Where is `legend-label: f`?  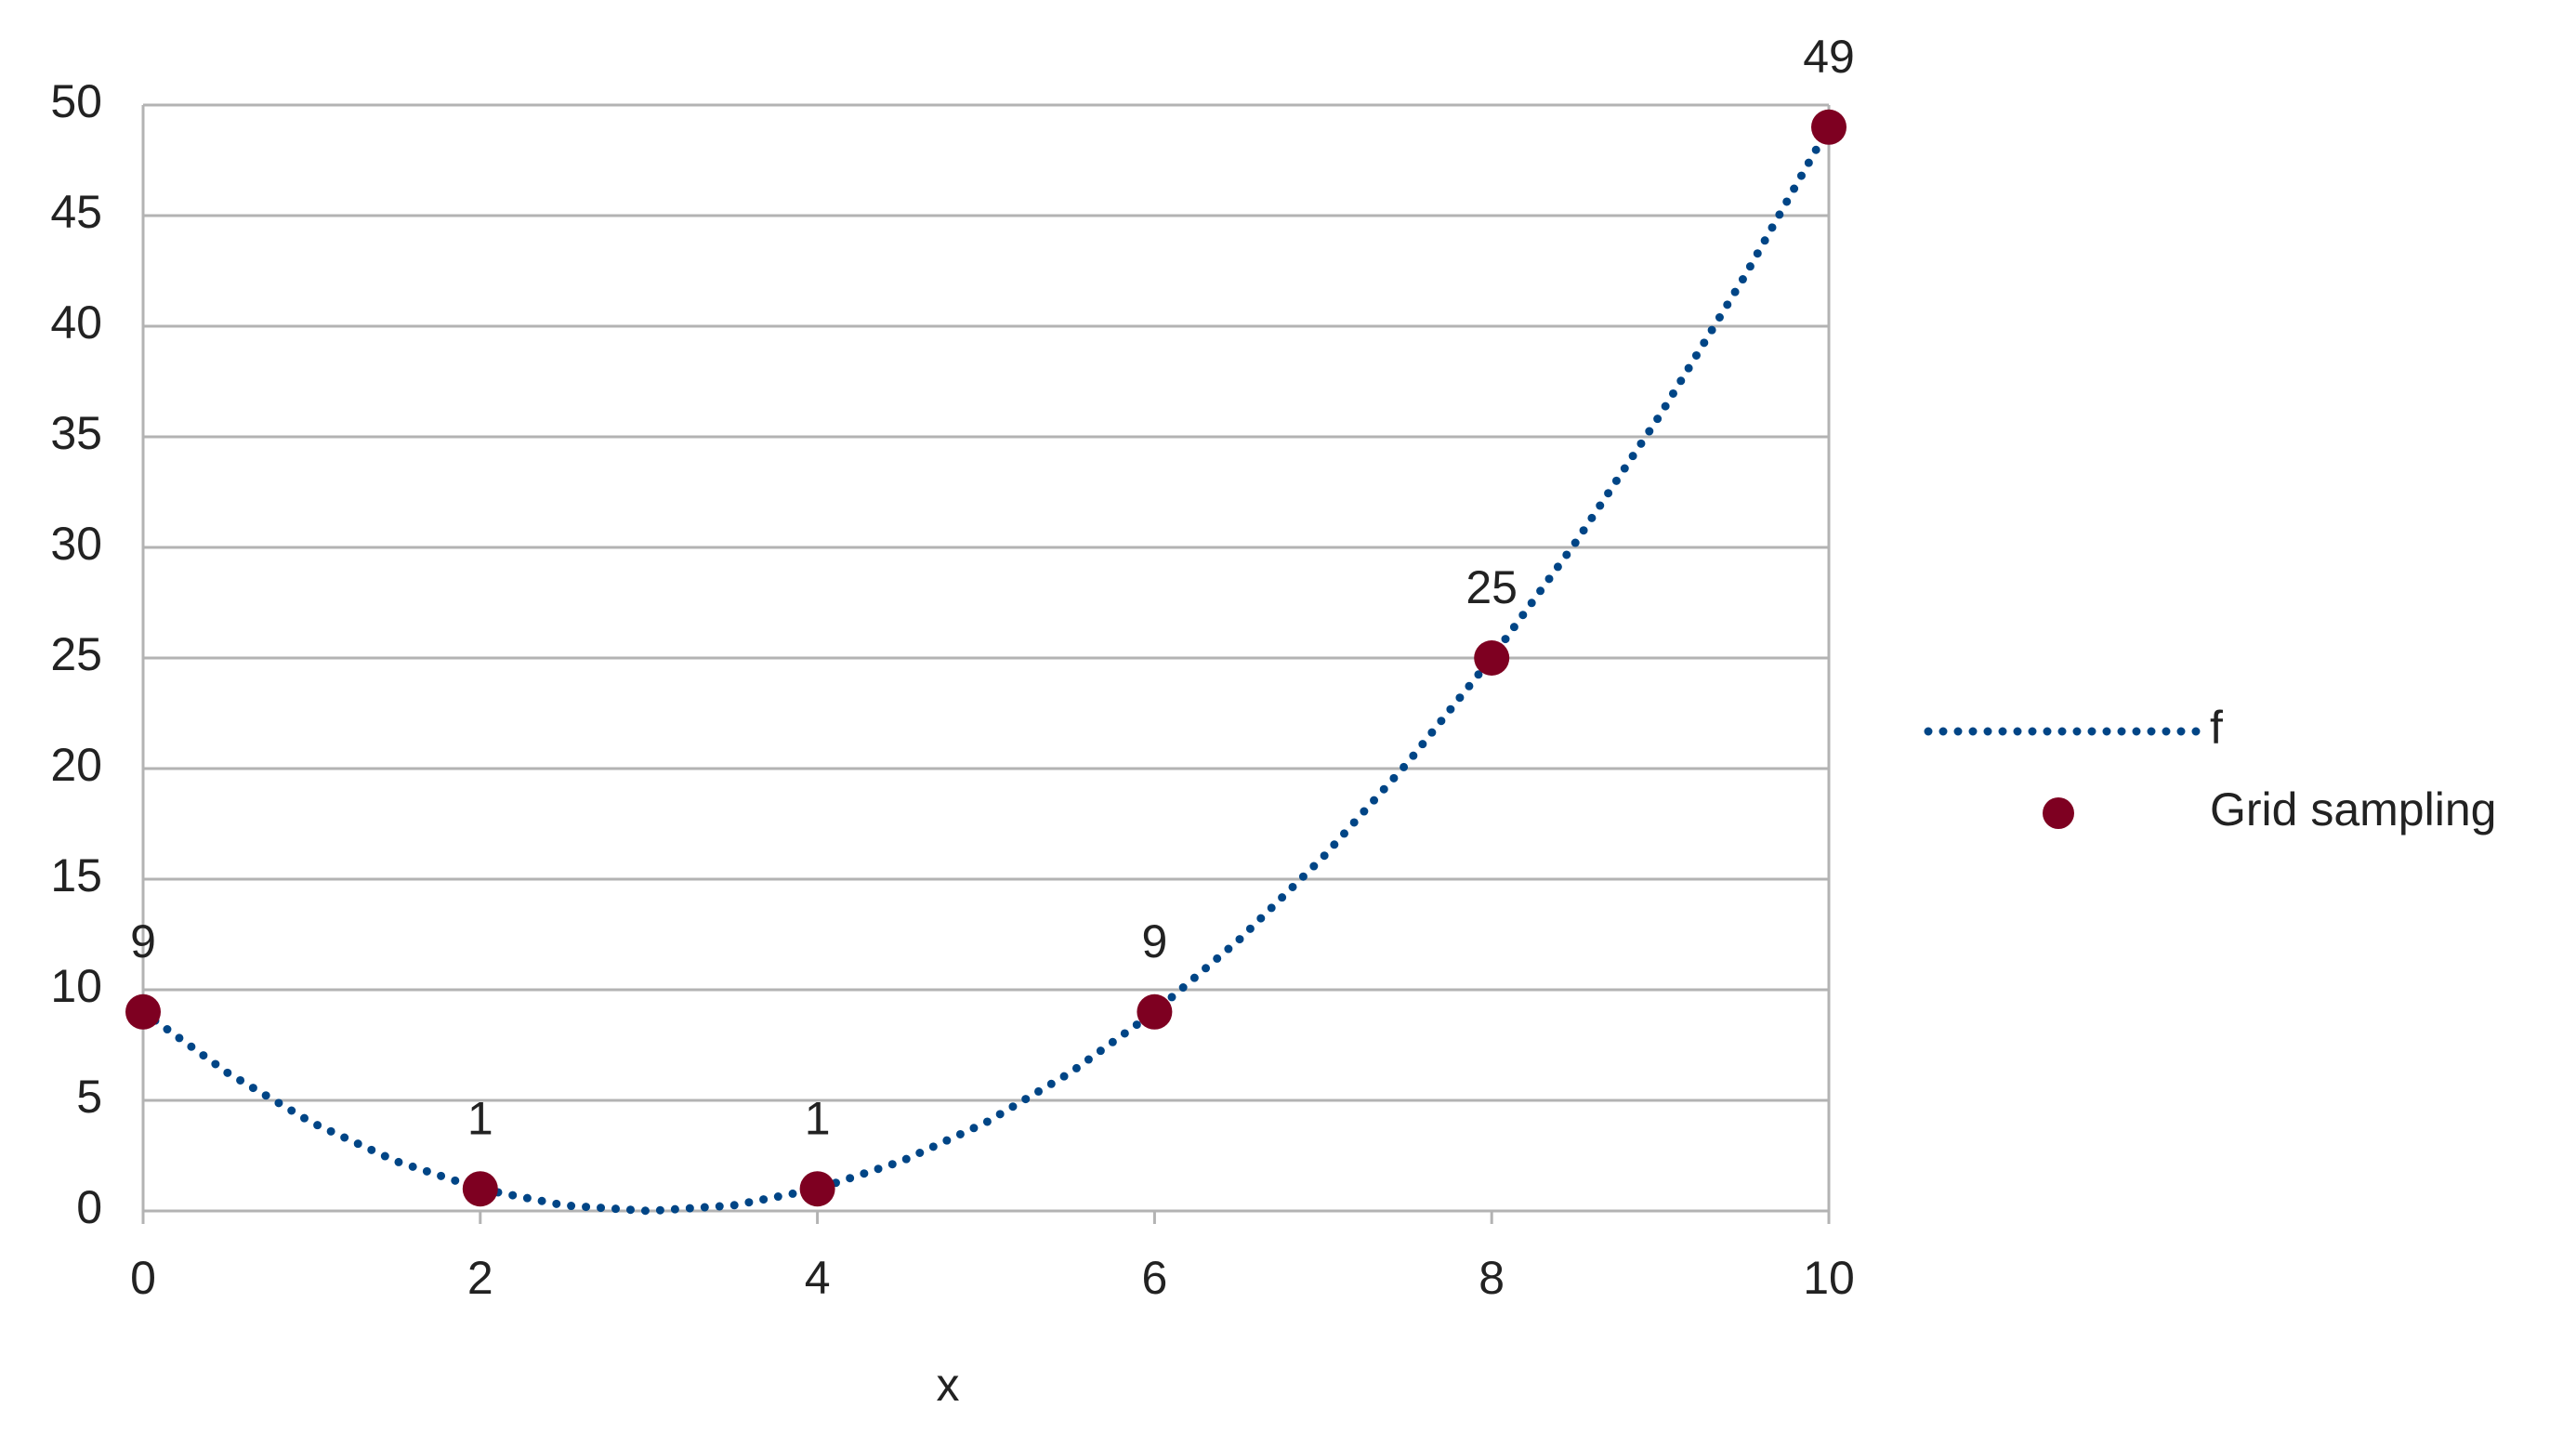
legend-label: f is located at coordinates (2216, 728).